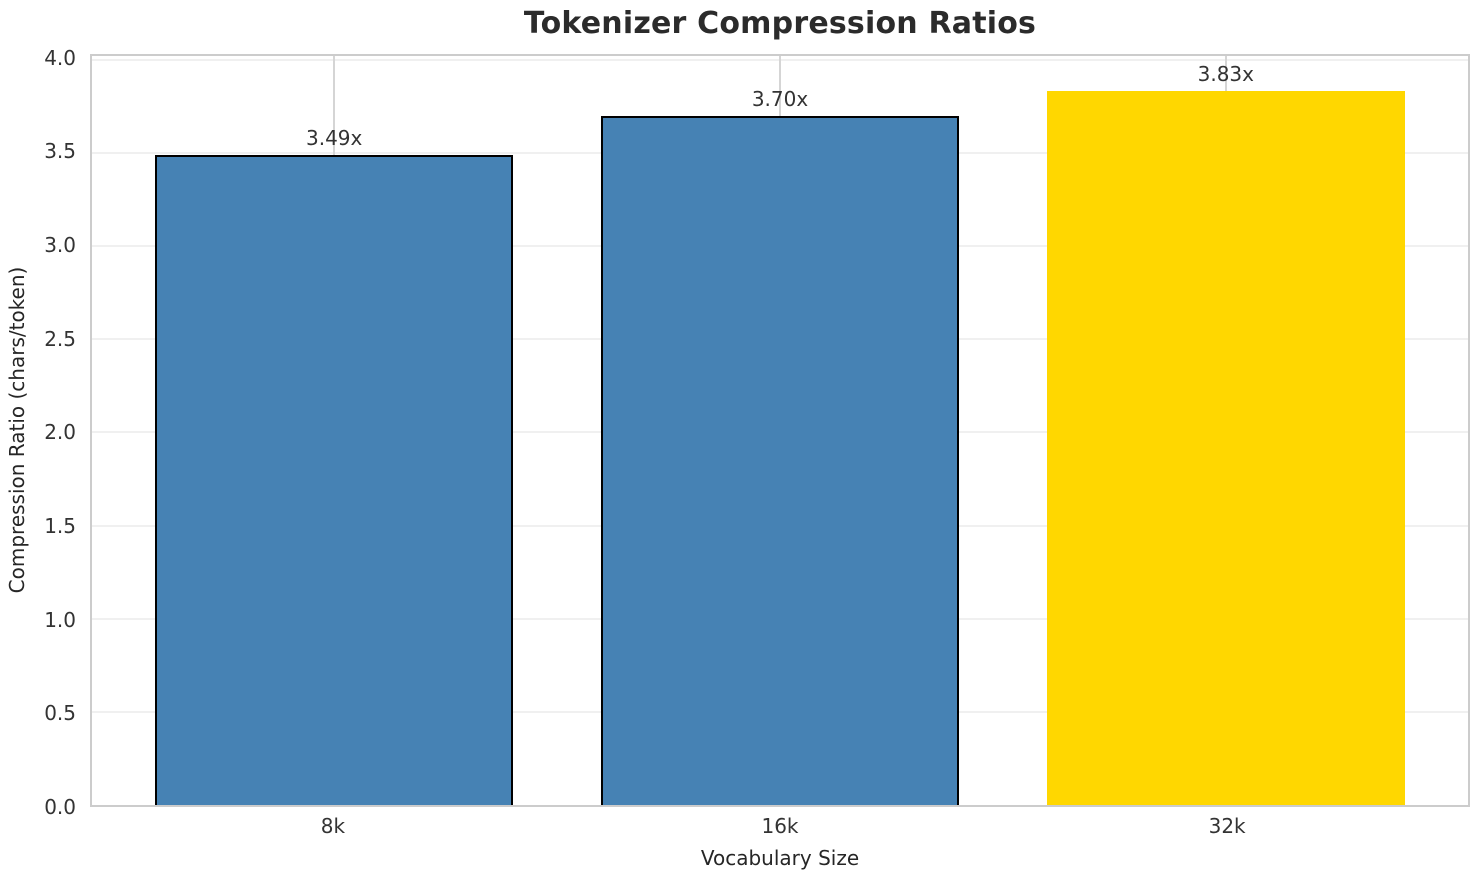 This screenshot has height=885, width=1484. Describe the element at coordinates (780, 23) in the screenshot. I see `chart-title: Tokenizer Compression Ratios` at that location.